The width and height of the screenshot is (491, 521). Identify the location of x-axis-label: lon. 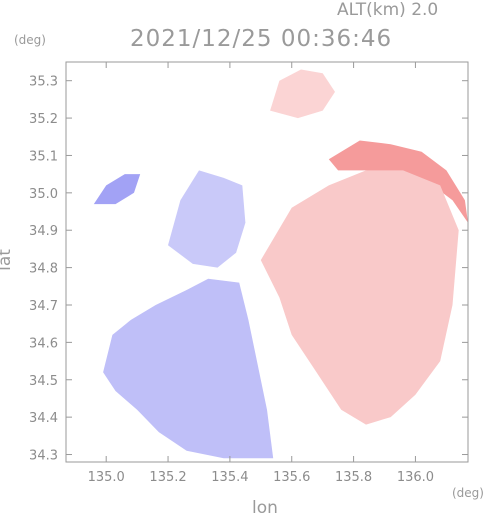
(265, 508).